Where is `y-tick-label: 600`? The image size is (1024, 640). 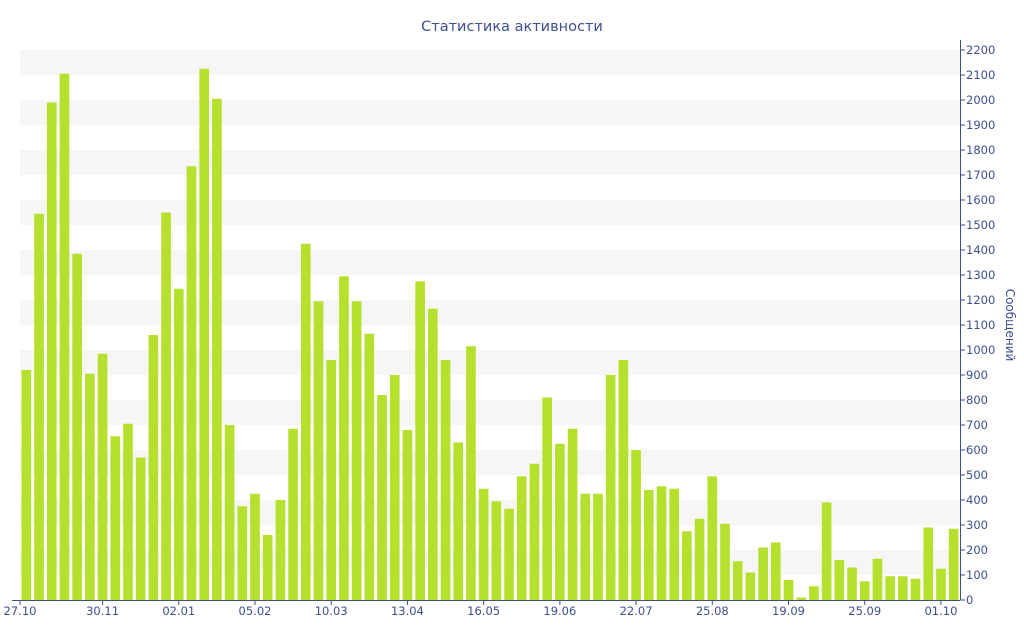
y-tick-label: 600 is located at coordinates (977, 450).